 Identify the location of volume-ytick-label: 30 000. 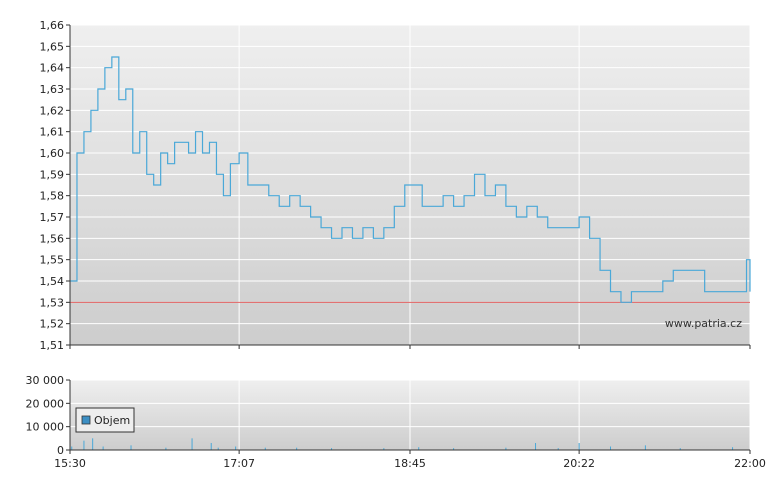
(45, 380).